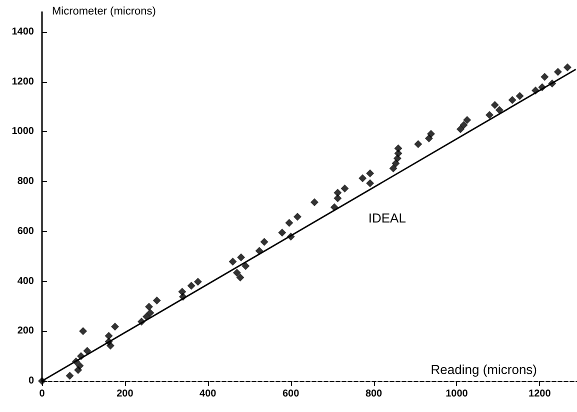  Describe the element at coordinates (374, 394) in the screenshot. I see `x-tick-label: 800` at that location.